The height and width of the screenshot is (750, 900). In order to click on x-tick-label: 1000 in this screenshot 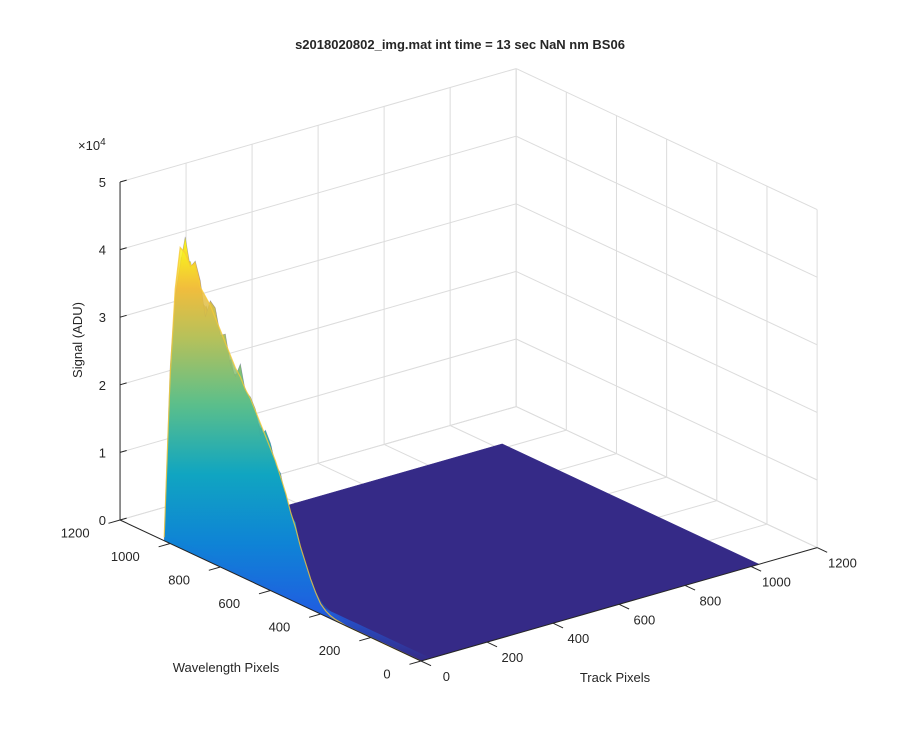, I will do `click(776, 581)`.